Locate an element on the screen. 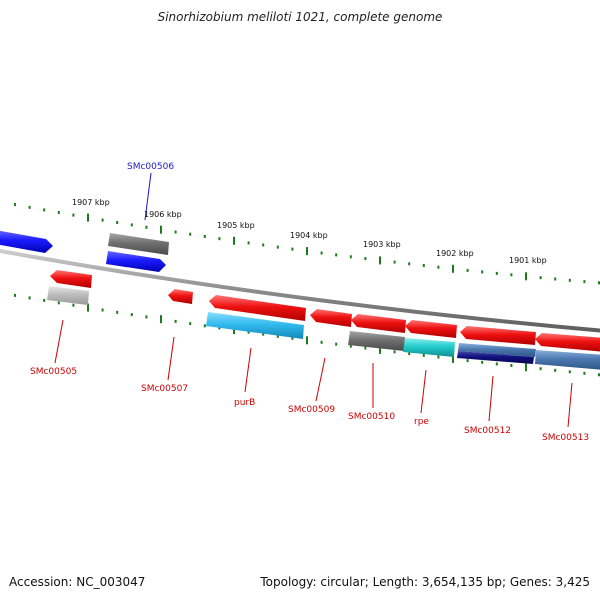 The width and height of the screenshot is (600, 600). feature-bar-smc00505-light is located at coordinates (68, 295).